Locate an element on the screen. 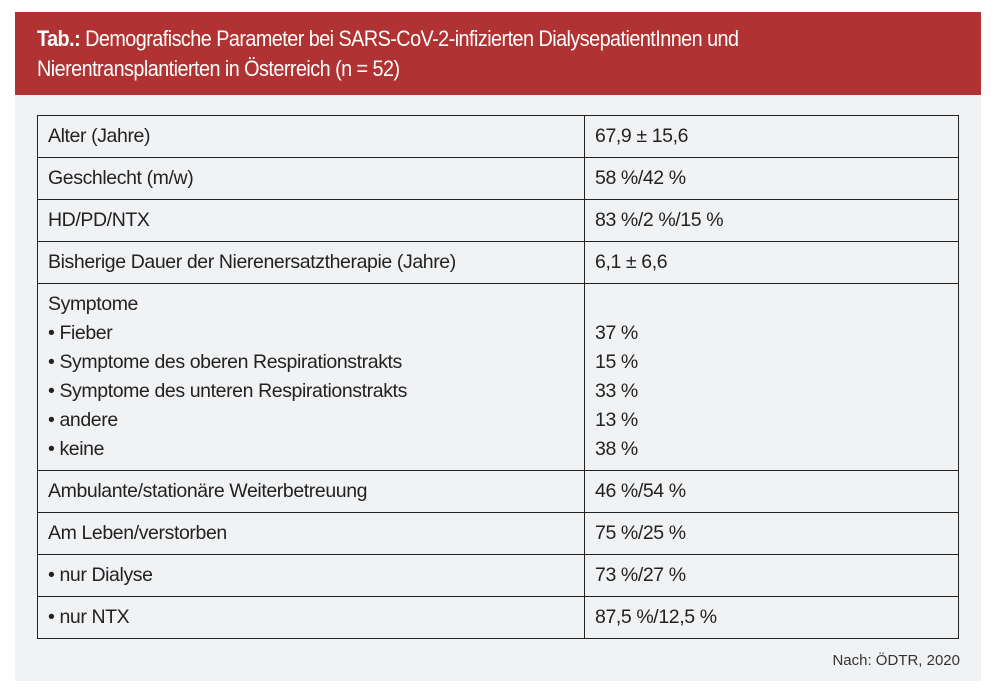  param-cell: Alter (Jahre) is located at coordinates (311, 136).